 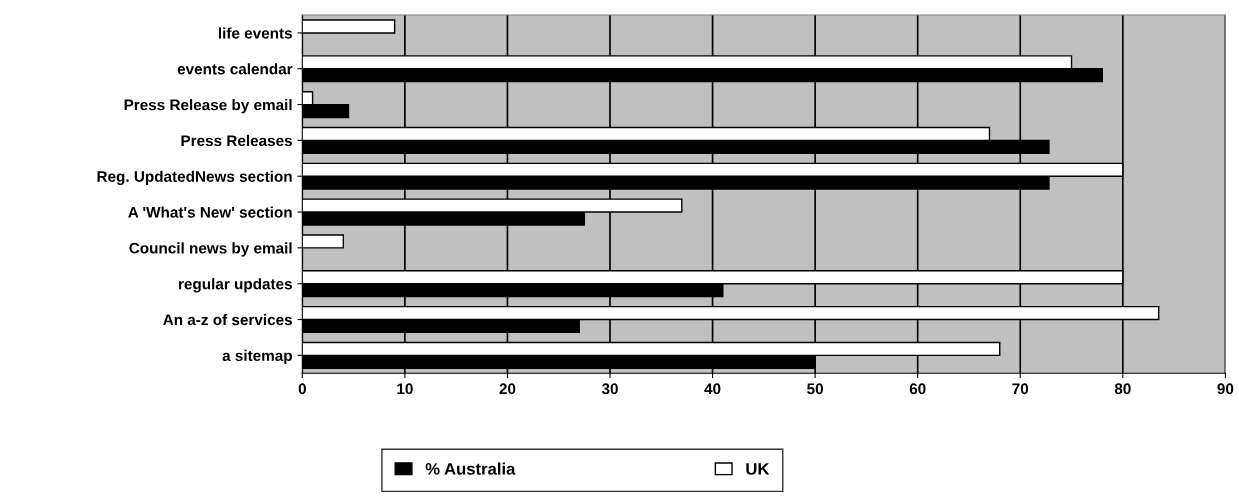 What do you see at coordinates (609, 389) in the screenshot?
I see `x-tick-label: 30` at bounding box center [609, 389].